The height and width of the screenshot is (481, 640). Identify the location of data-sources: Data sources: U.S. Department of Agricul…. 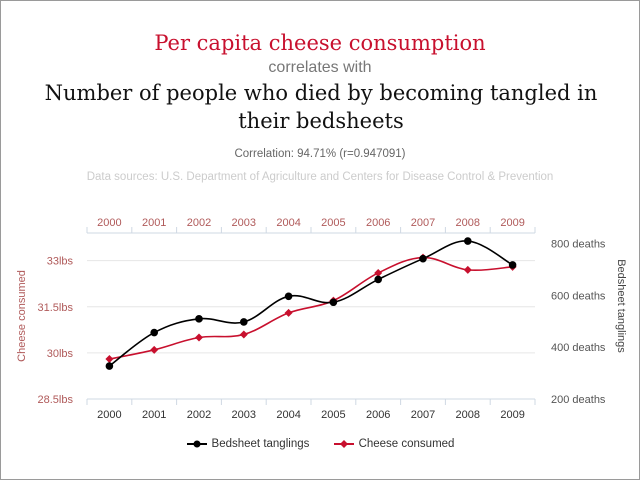
(320, 177).